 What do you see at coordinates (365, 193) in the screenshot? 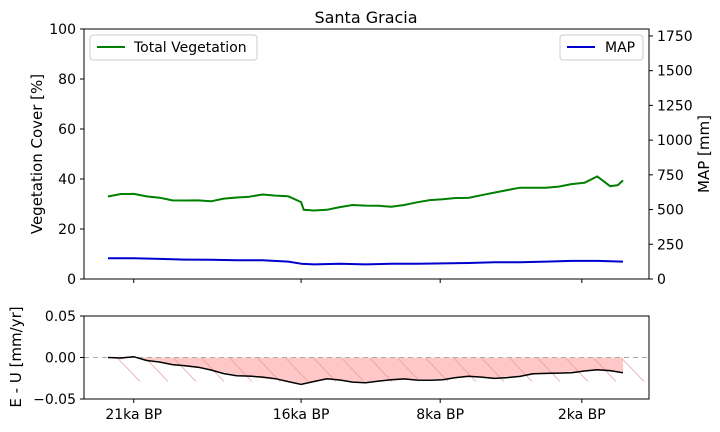
I see `total-vegetation-line` at bounding box center [365, 193].